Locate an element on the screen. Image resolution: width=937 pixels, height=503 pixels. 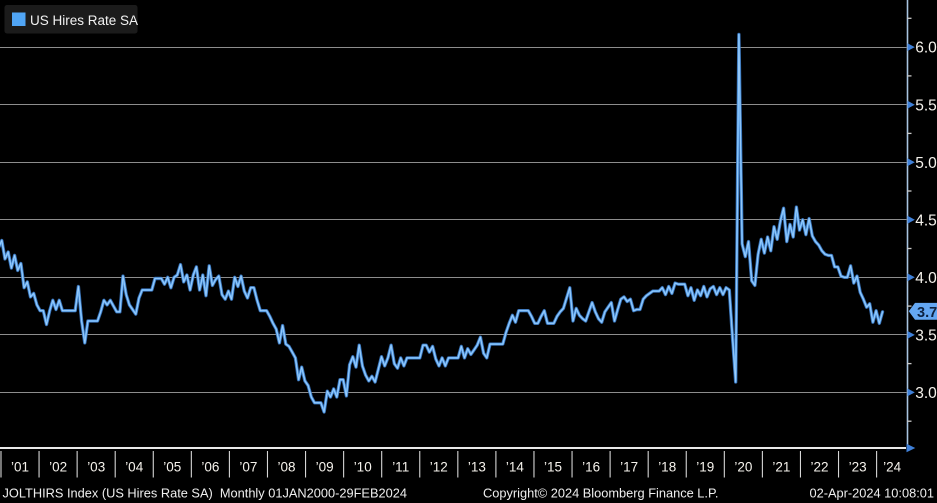
svg-text: ’20 is located at coordinates (743, 467).